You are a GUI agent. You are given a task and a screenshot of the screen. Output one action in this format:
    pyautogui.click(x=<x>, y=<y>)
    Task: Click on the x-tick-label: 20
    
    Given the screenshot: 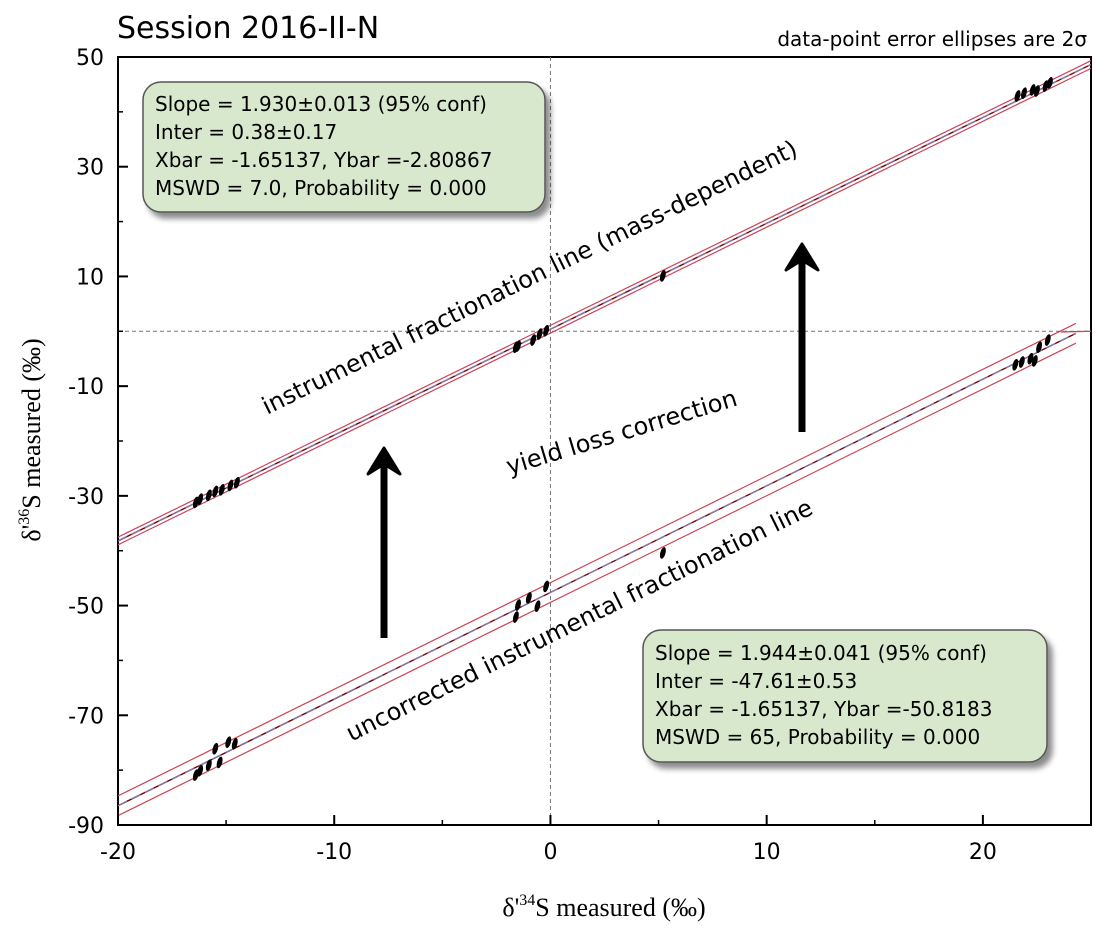 What is the action you would take?
    pyautogui.click(x=983, y=852)
    